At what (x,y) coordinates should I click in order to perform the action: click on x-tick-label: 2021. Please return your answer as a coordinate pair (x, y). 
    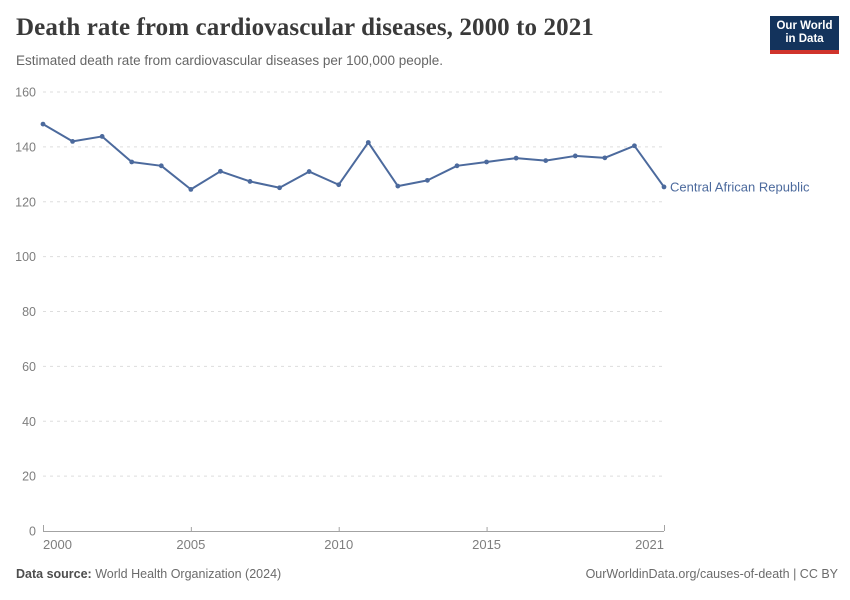
    Looking at the image, I should click on (649, 544).